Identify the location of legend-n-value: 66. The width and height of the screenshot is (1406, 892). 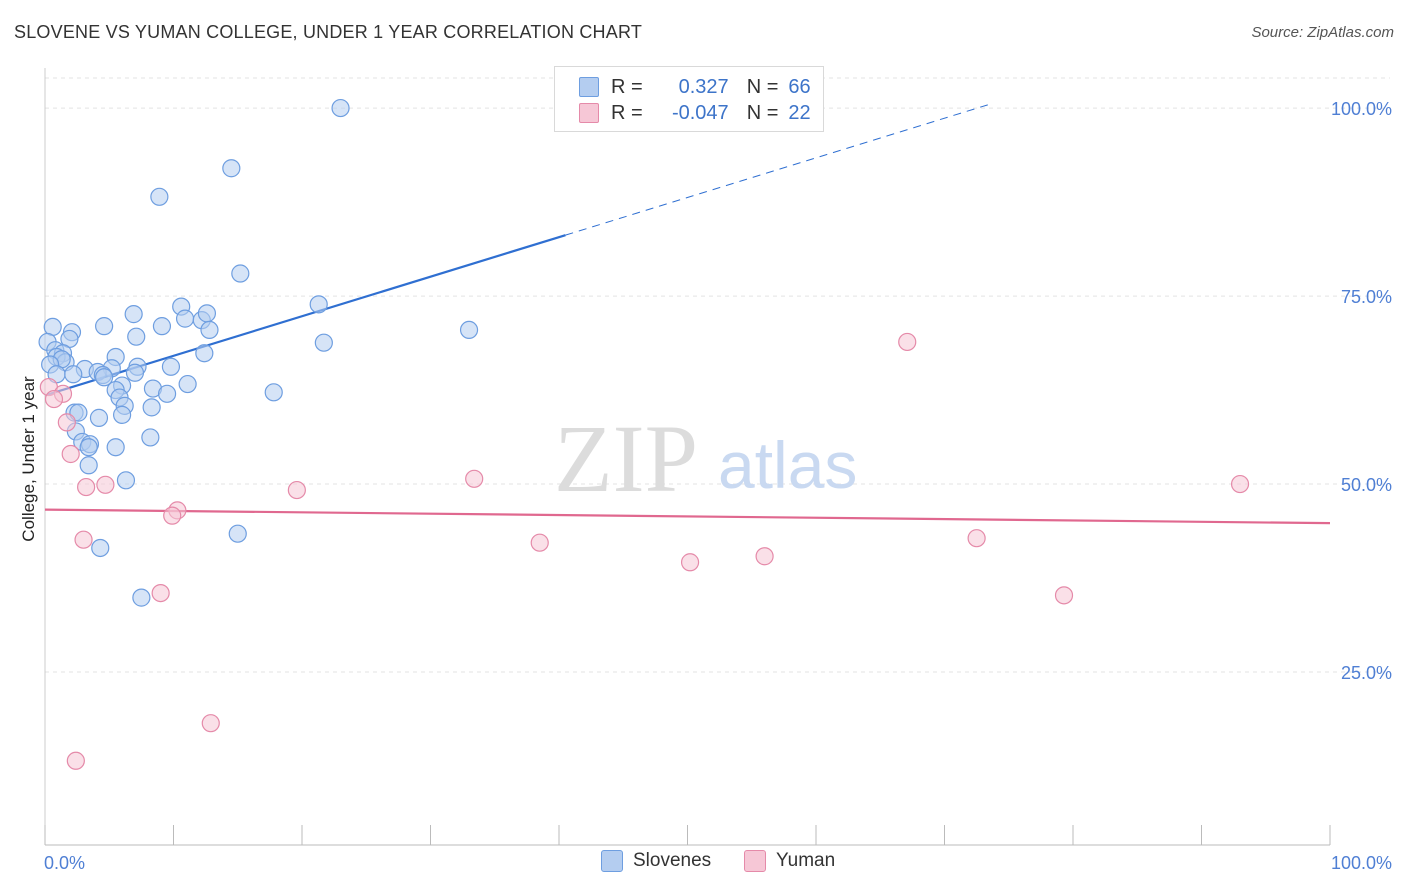
(799, 86).